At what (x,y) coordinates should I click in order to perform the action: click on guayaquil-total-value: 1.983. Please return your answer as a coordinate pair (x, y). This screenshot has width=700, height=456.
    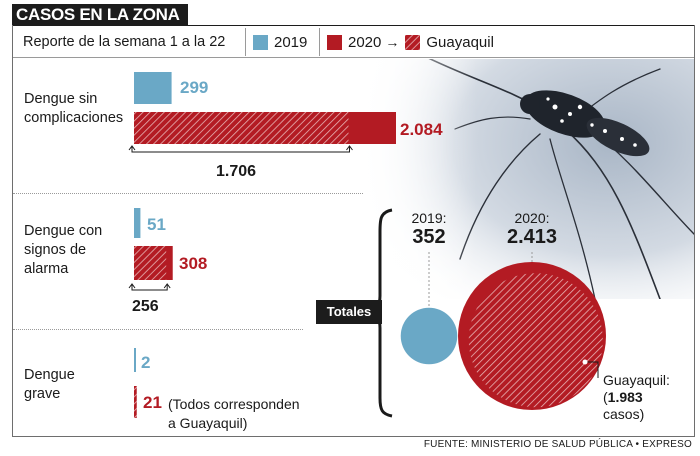
    Looking at the image, I should click on (625, 397).